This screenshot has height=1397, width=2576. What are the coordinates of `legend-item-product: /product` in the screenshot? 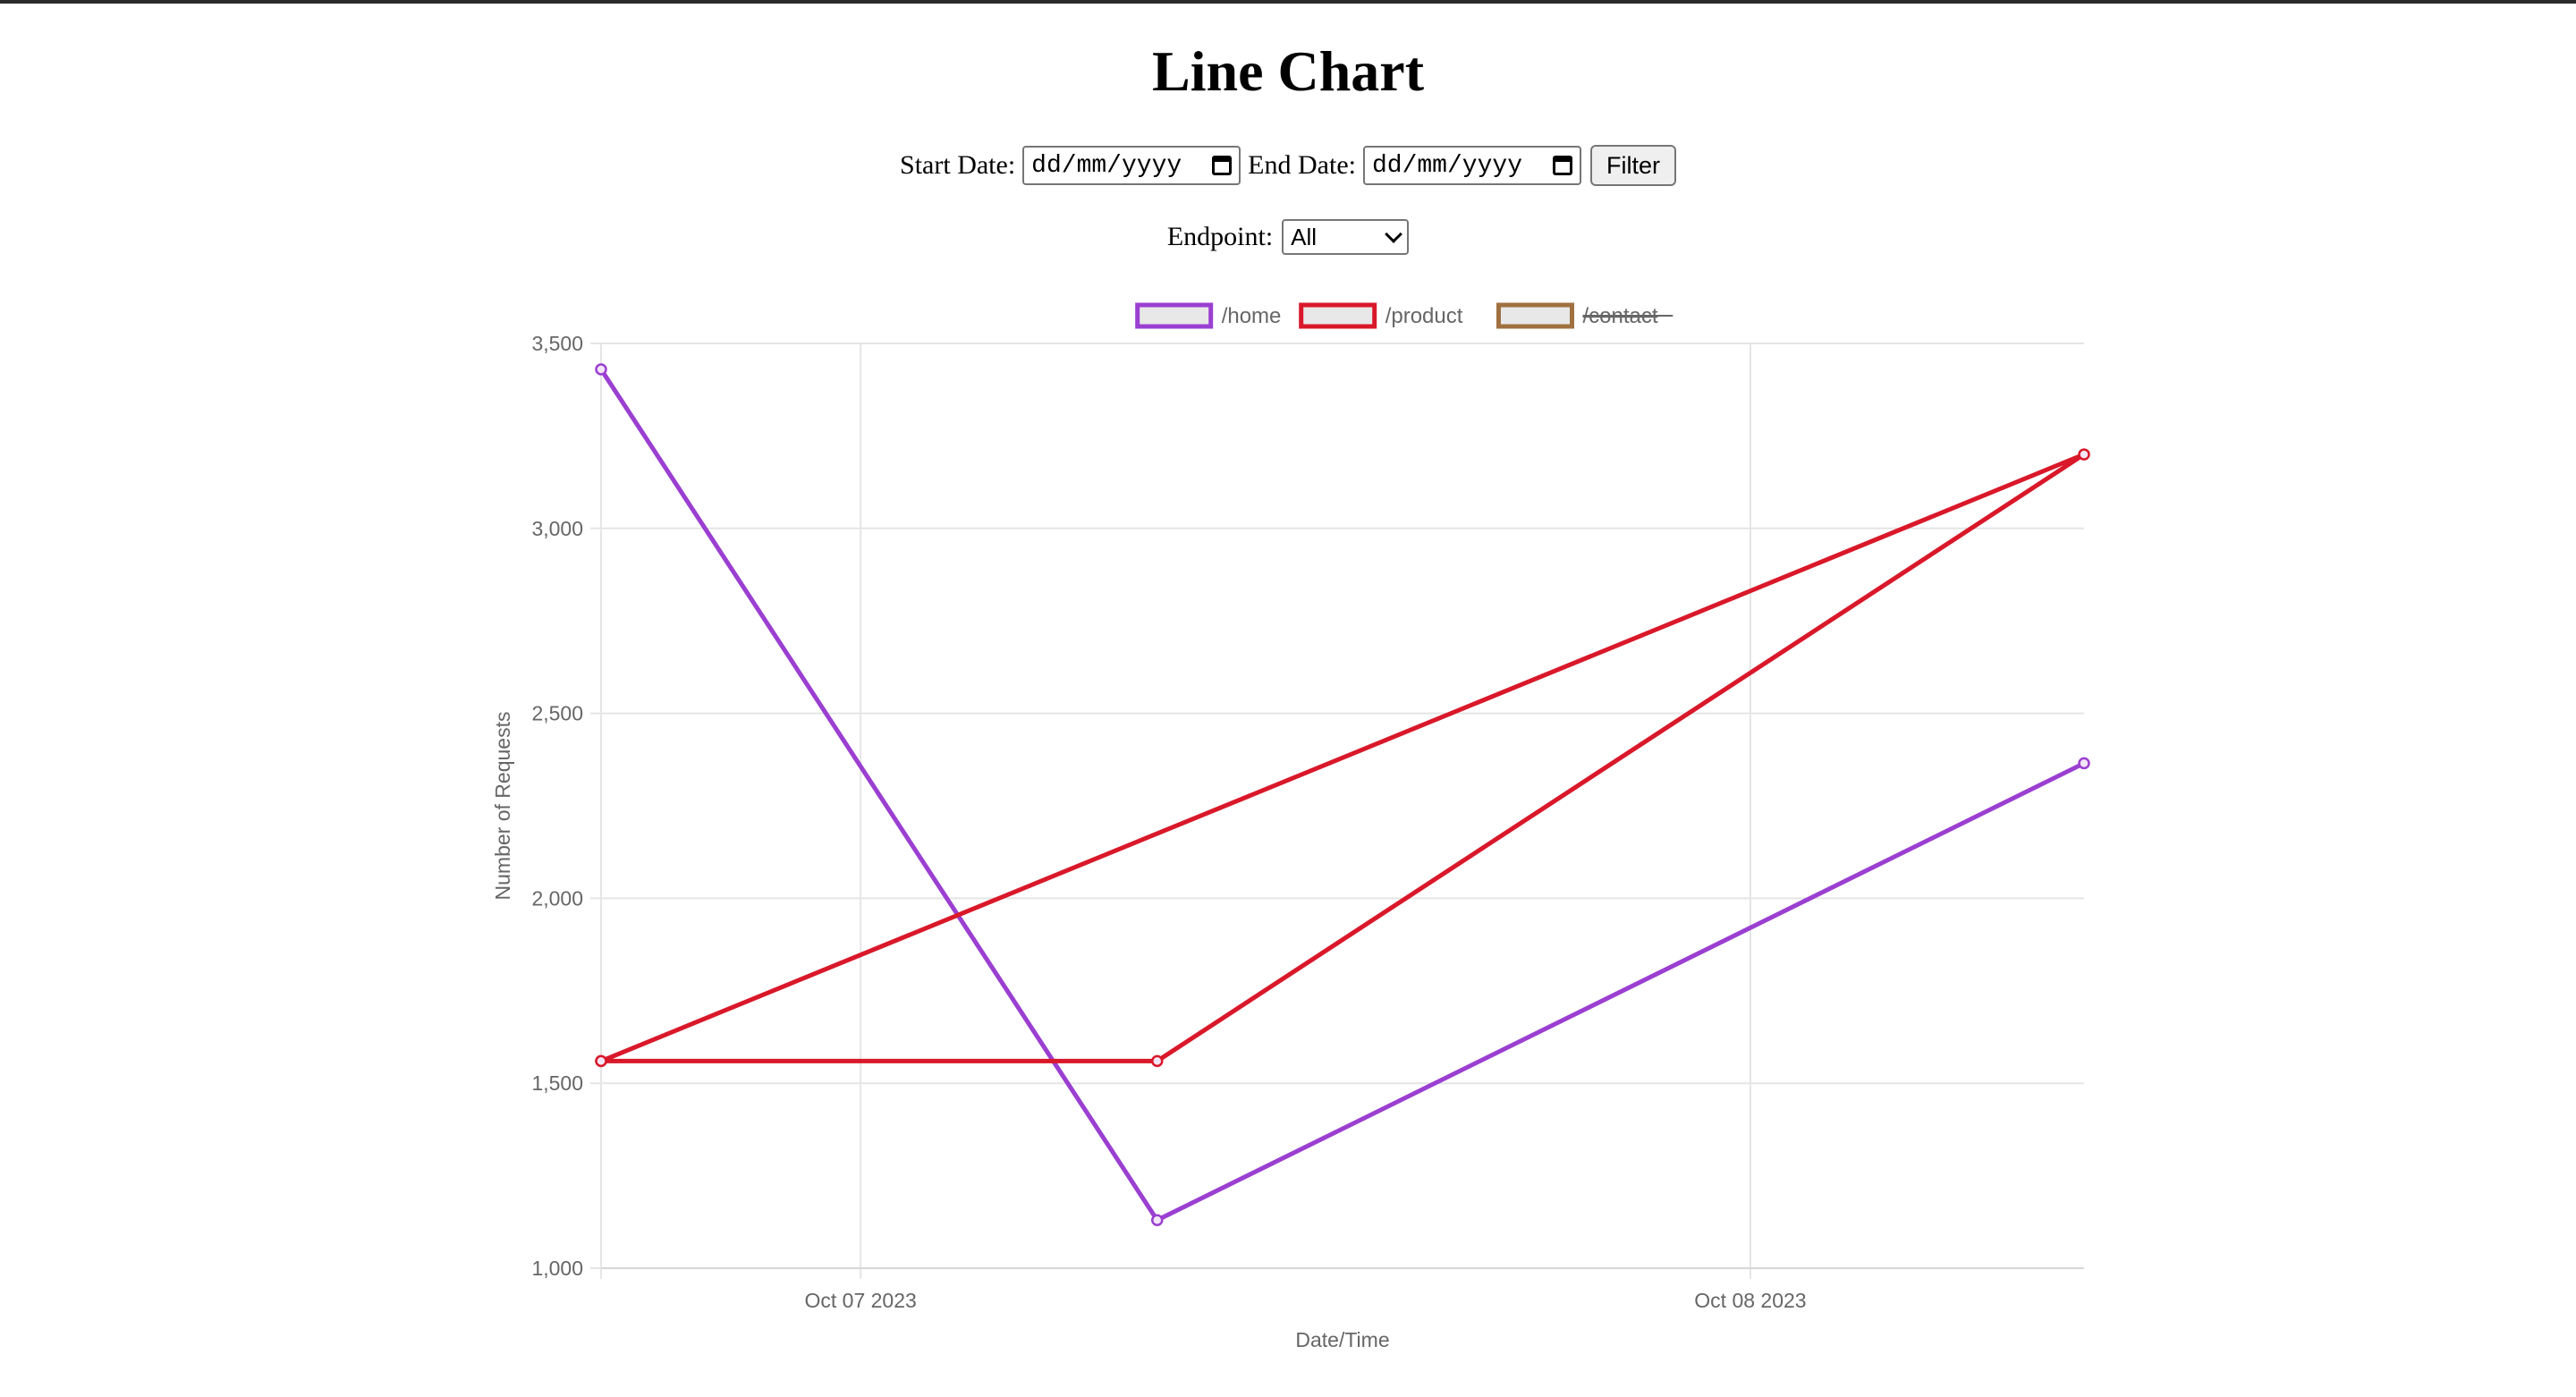 It's located at (1381, 315).